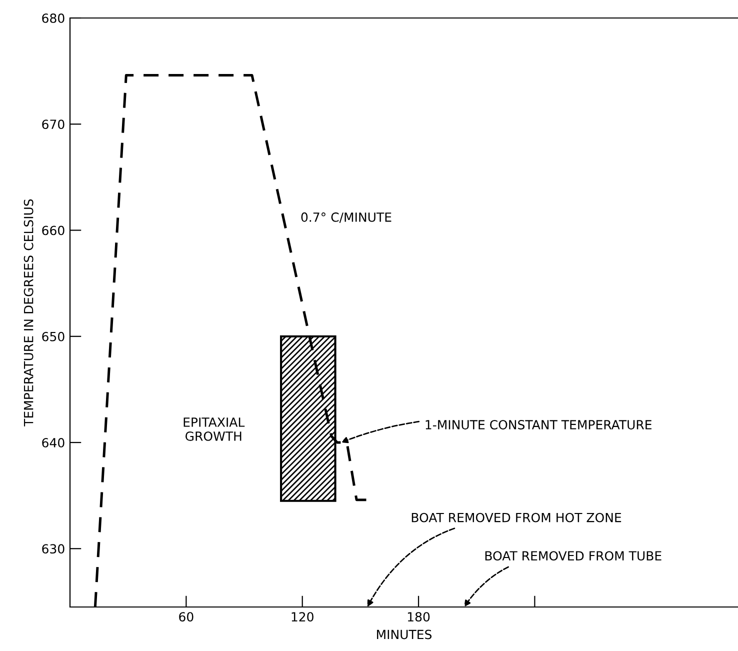 Image resolution: width=738 pixels, height=651 pixels. Describe the element at coordinates (303, 617) in the screenshot. I see `x-tick-label: 120` at that location.